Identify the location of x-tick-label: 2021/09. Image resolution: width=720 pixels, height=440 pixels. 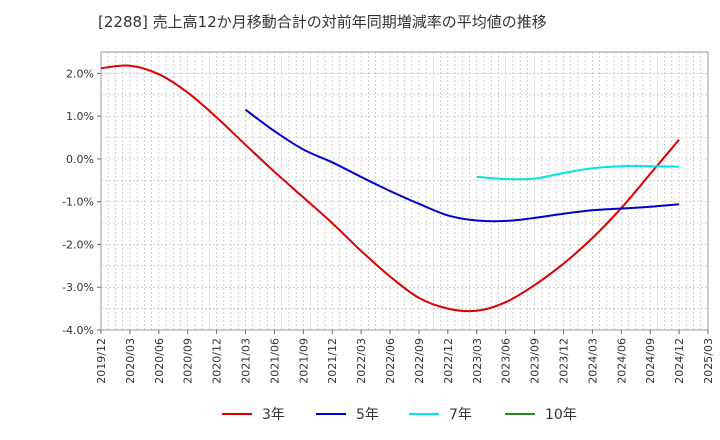
(303, 361).